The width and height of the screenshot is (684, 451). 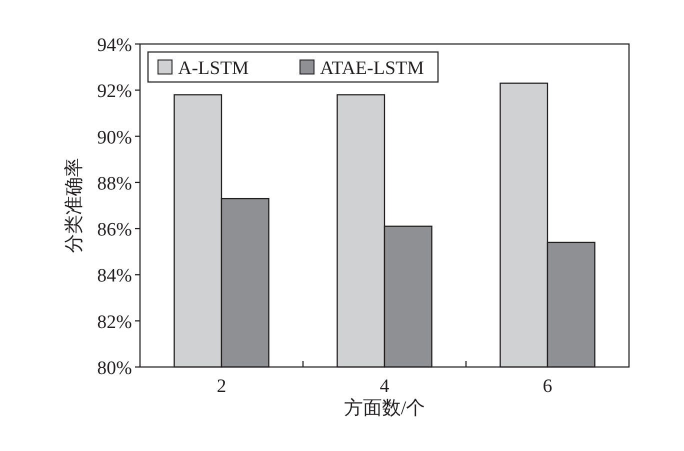 I want to click on x-tick-label: 2, so click(x=221, y=386).